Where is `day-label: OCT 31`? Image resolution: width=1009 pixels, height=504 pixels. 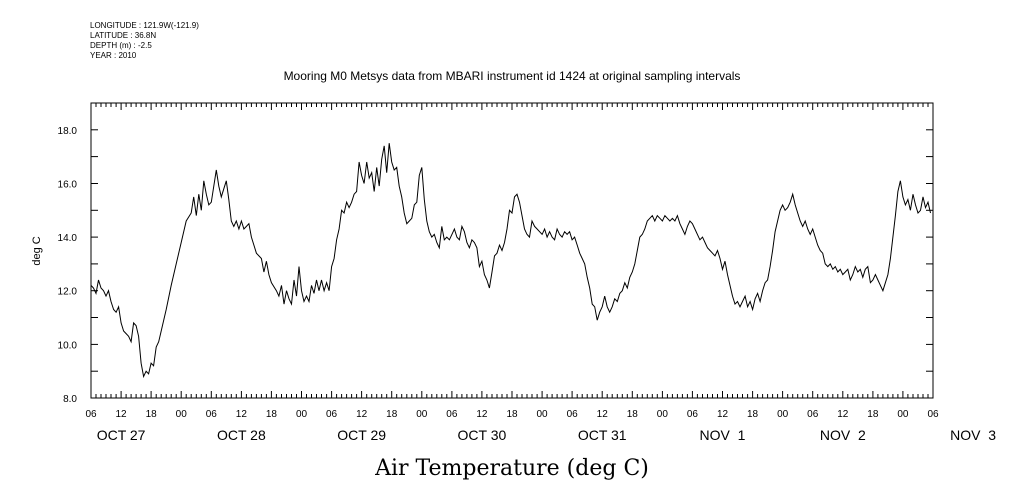
day-label: OCT 31 is located at coordinates (602, 435).